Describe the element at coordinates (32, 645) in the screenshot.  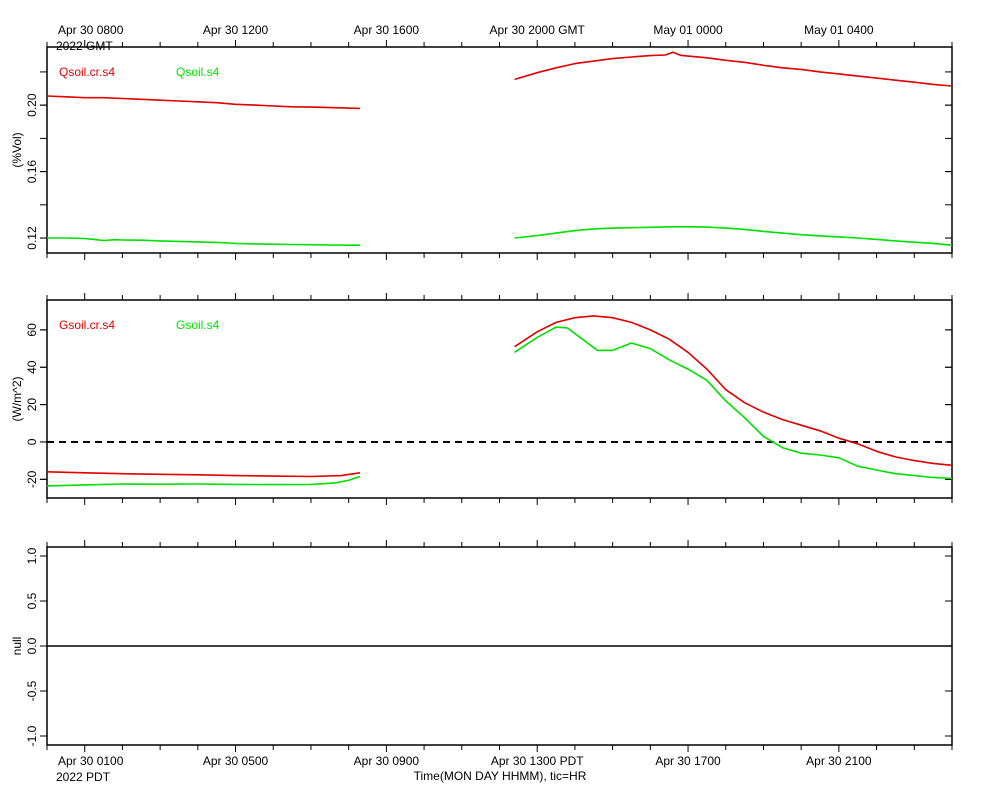
I see `y-tick-label: 0.0` at that location.